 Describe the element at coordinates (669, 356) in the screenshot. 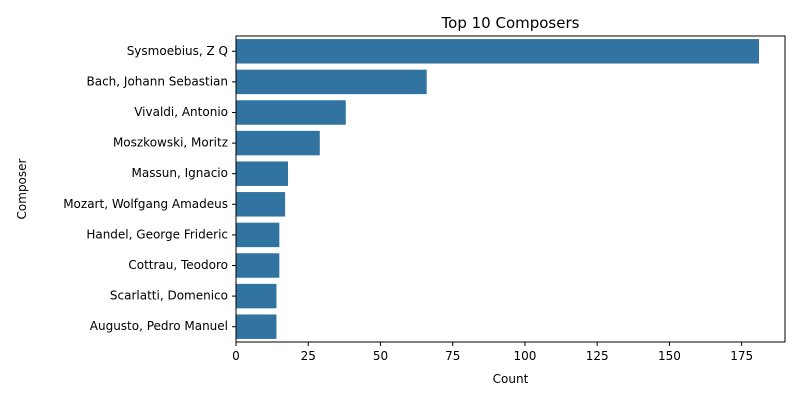

I see `x-tick-label: 150` at that location.